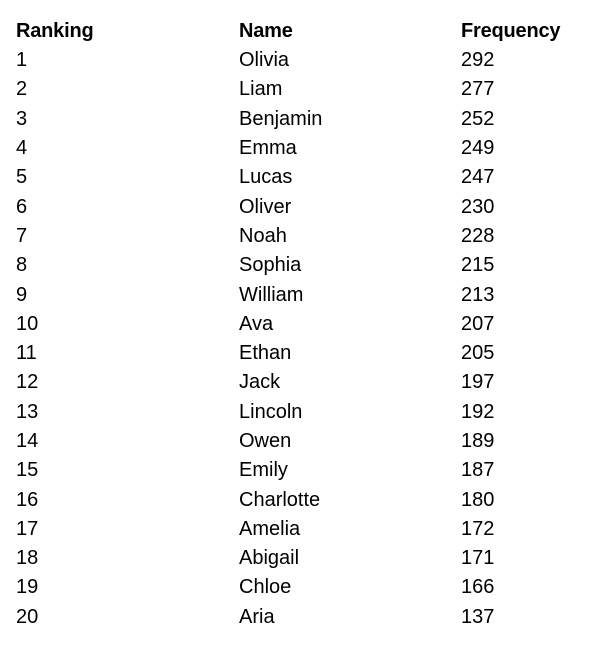 The width and height of the screenshot is (603, 651). Describe the element at coordinates (22, 60) in the screenshot. I see `cell-ranking: 1` at that location.